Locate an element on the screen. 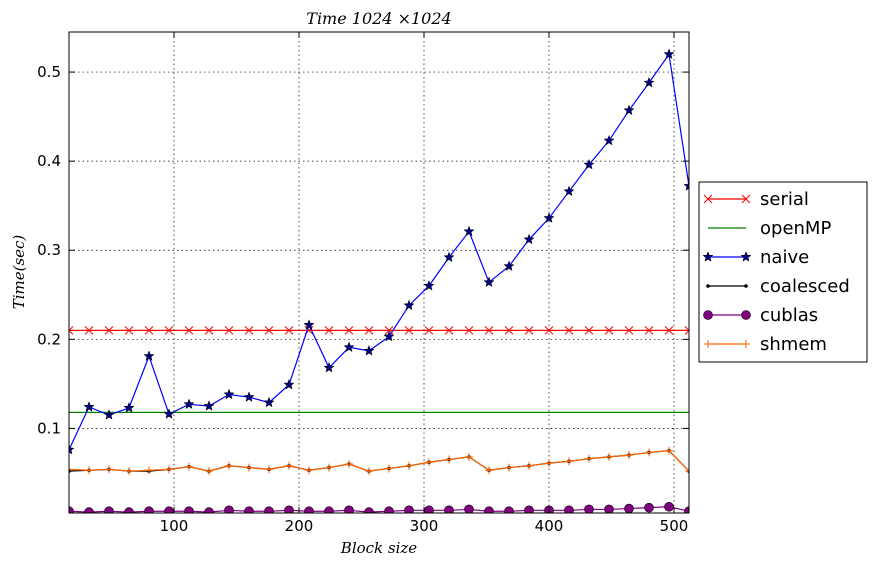 The width and height of the screenshot is (877, 566). series-line-coalesced is located at coordinates (379, 461).